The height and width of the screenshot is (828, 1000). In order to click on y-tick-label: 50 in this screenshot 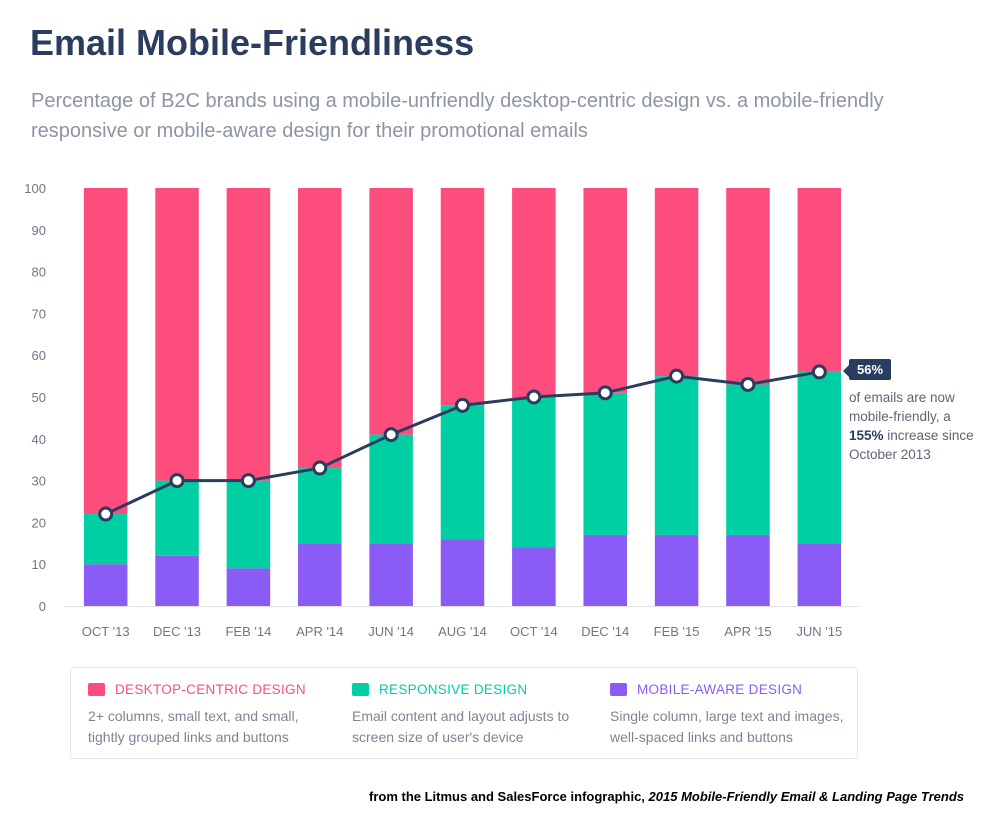, I will do `click(39, 397)`.